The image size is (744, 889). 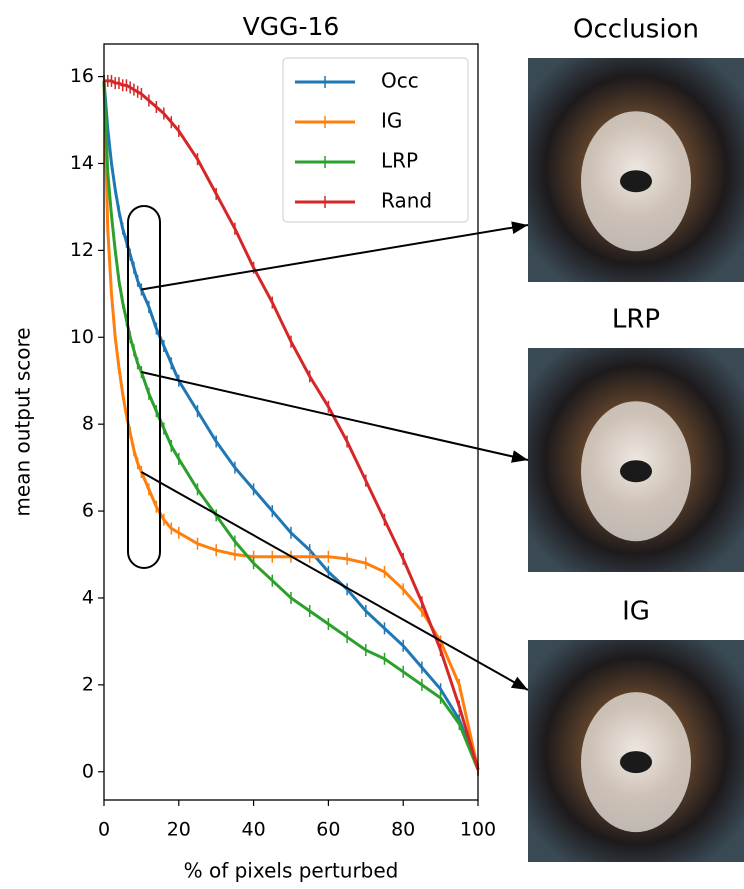 What do you see at coordinates (399, 161) in the screenshot?
I see `legend-label: LRP` at bounding box center [399, 161].